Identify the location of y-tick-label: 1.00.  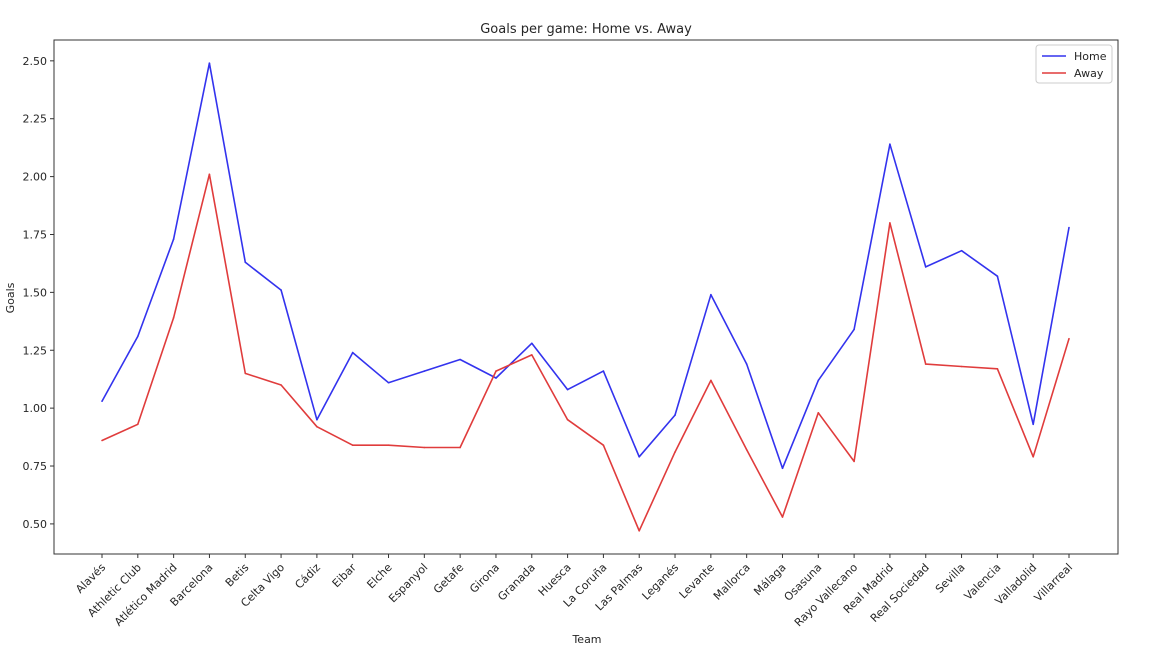
(35, 408).